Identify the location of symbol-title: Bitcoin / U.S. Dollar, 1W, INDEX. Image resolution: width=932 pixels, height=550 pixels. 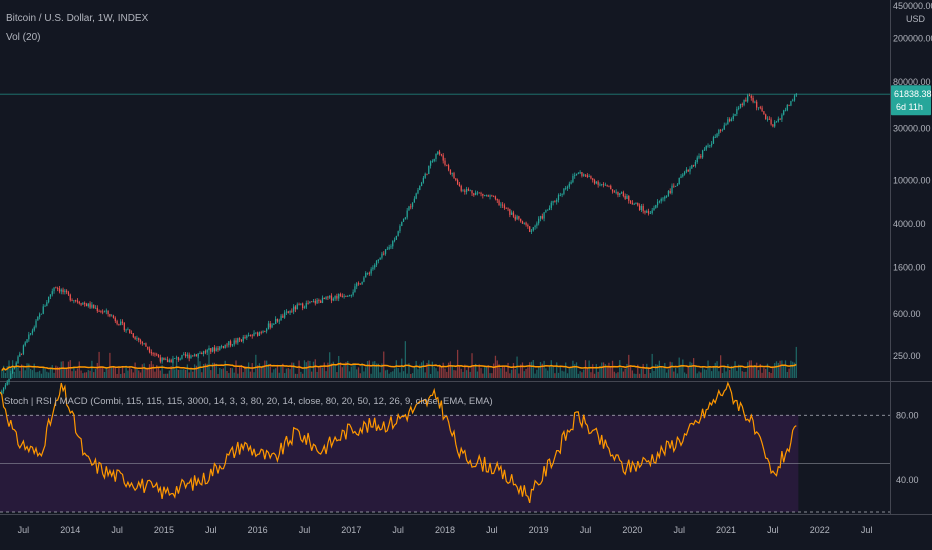
(77, 18).